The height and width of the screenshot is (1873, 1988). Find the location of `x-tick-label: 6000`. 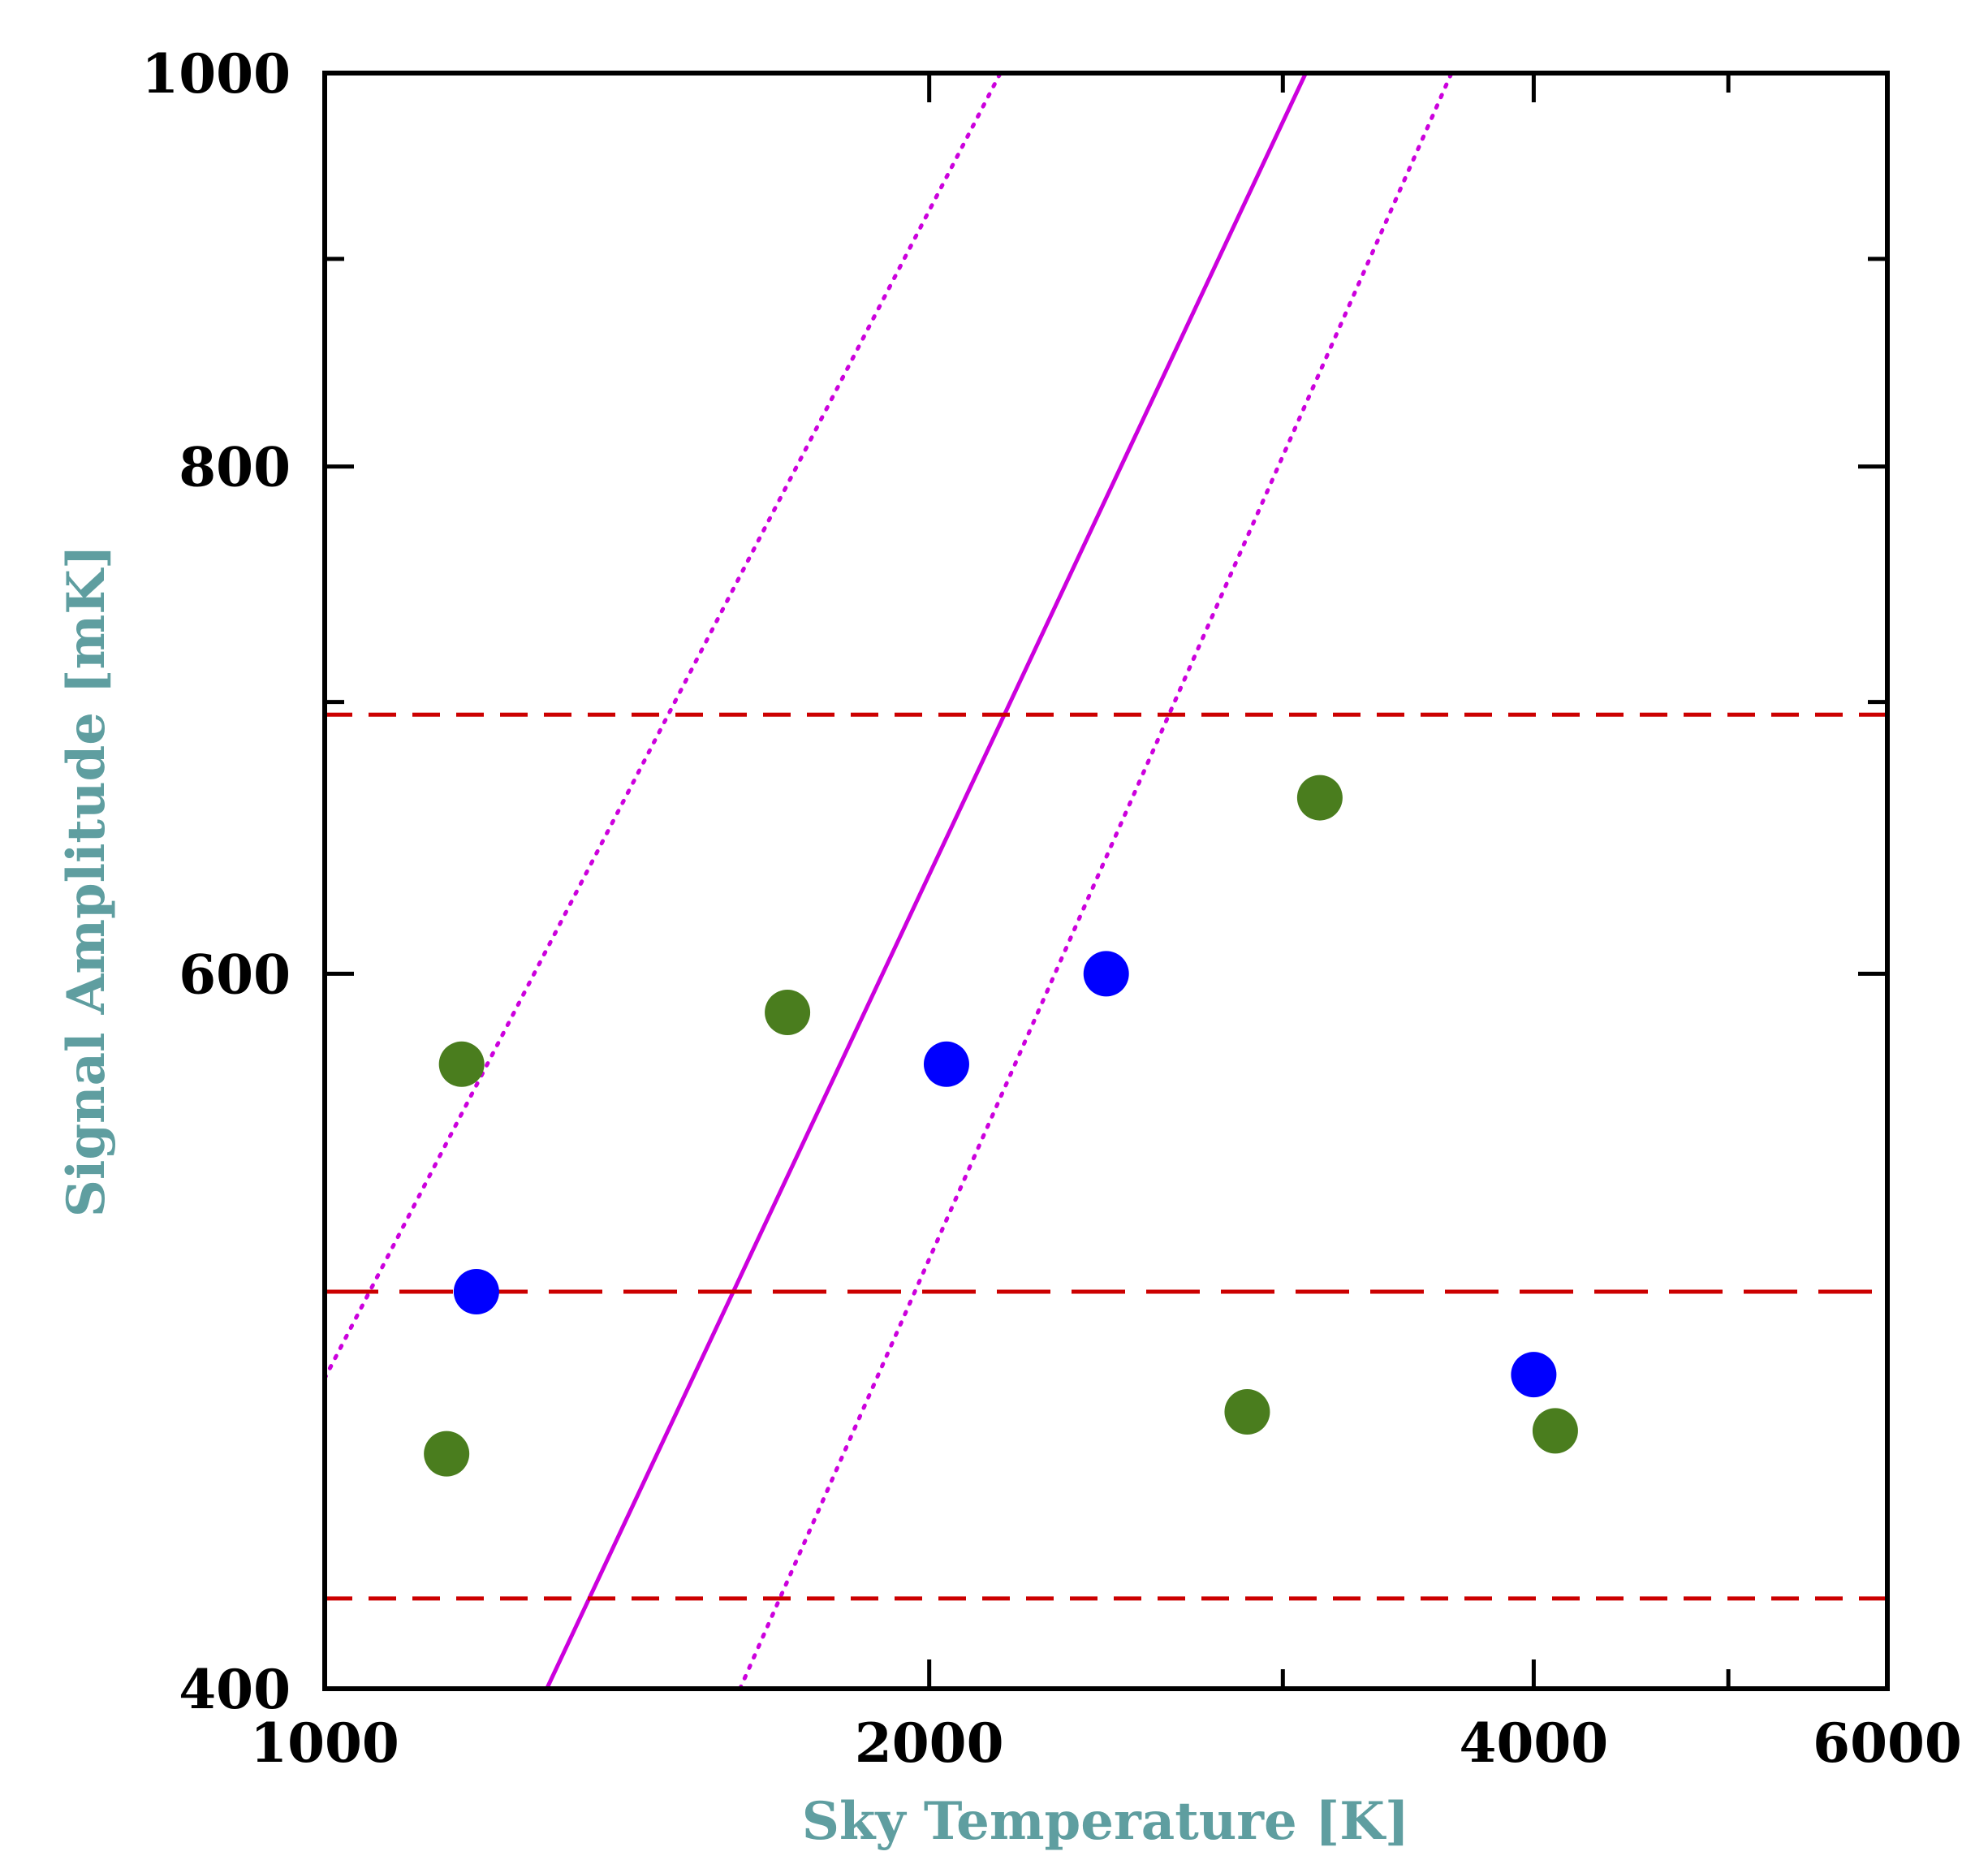

x-tick-label: 6000 is located at coordinates (1888, 1743).